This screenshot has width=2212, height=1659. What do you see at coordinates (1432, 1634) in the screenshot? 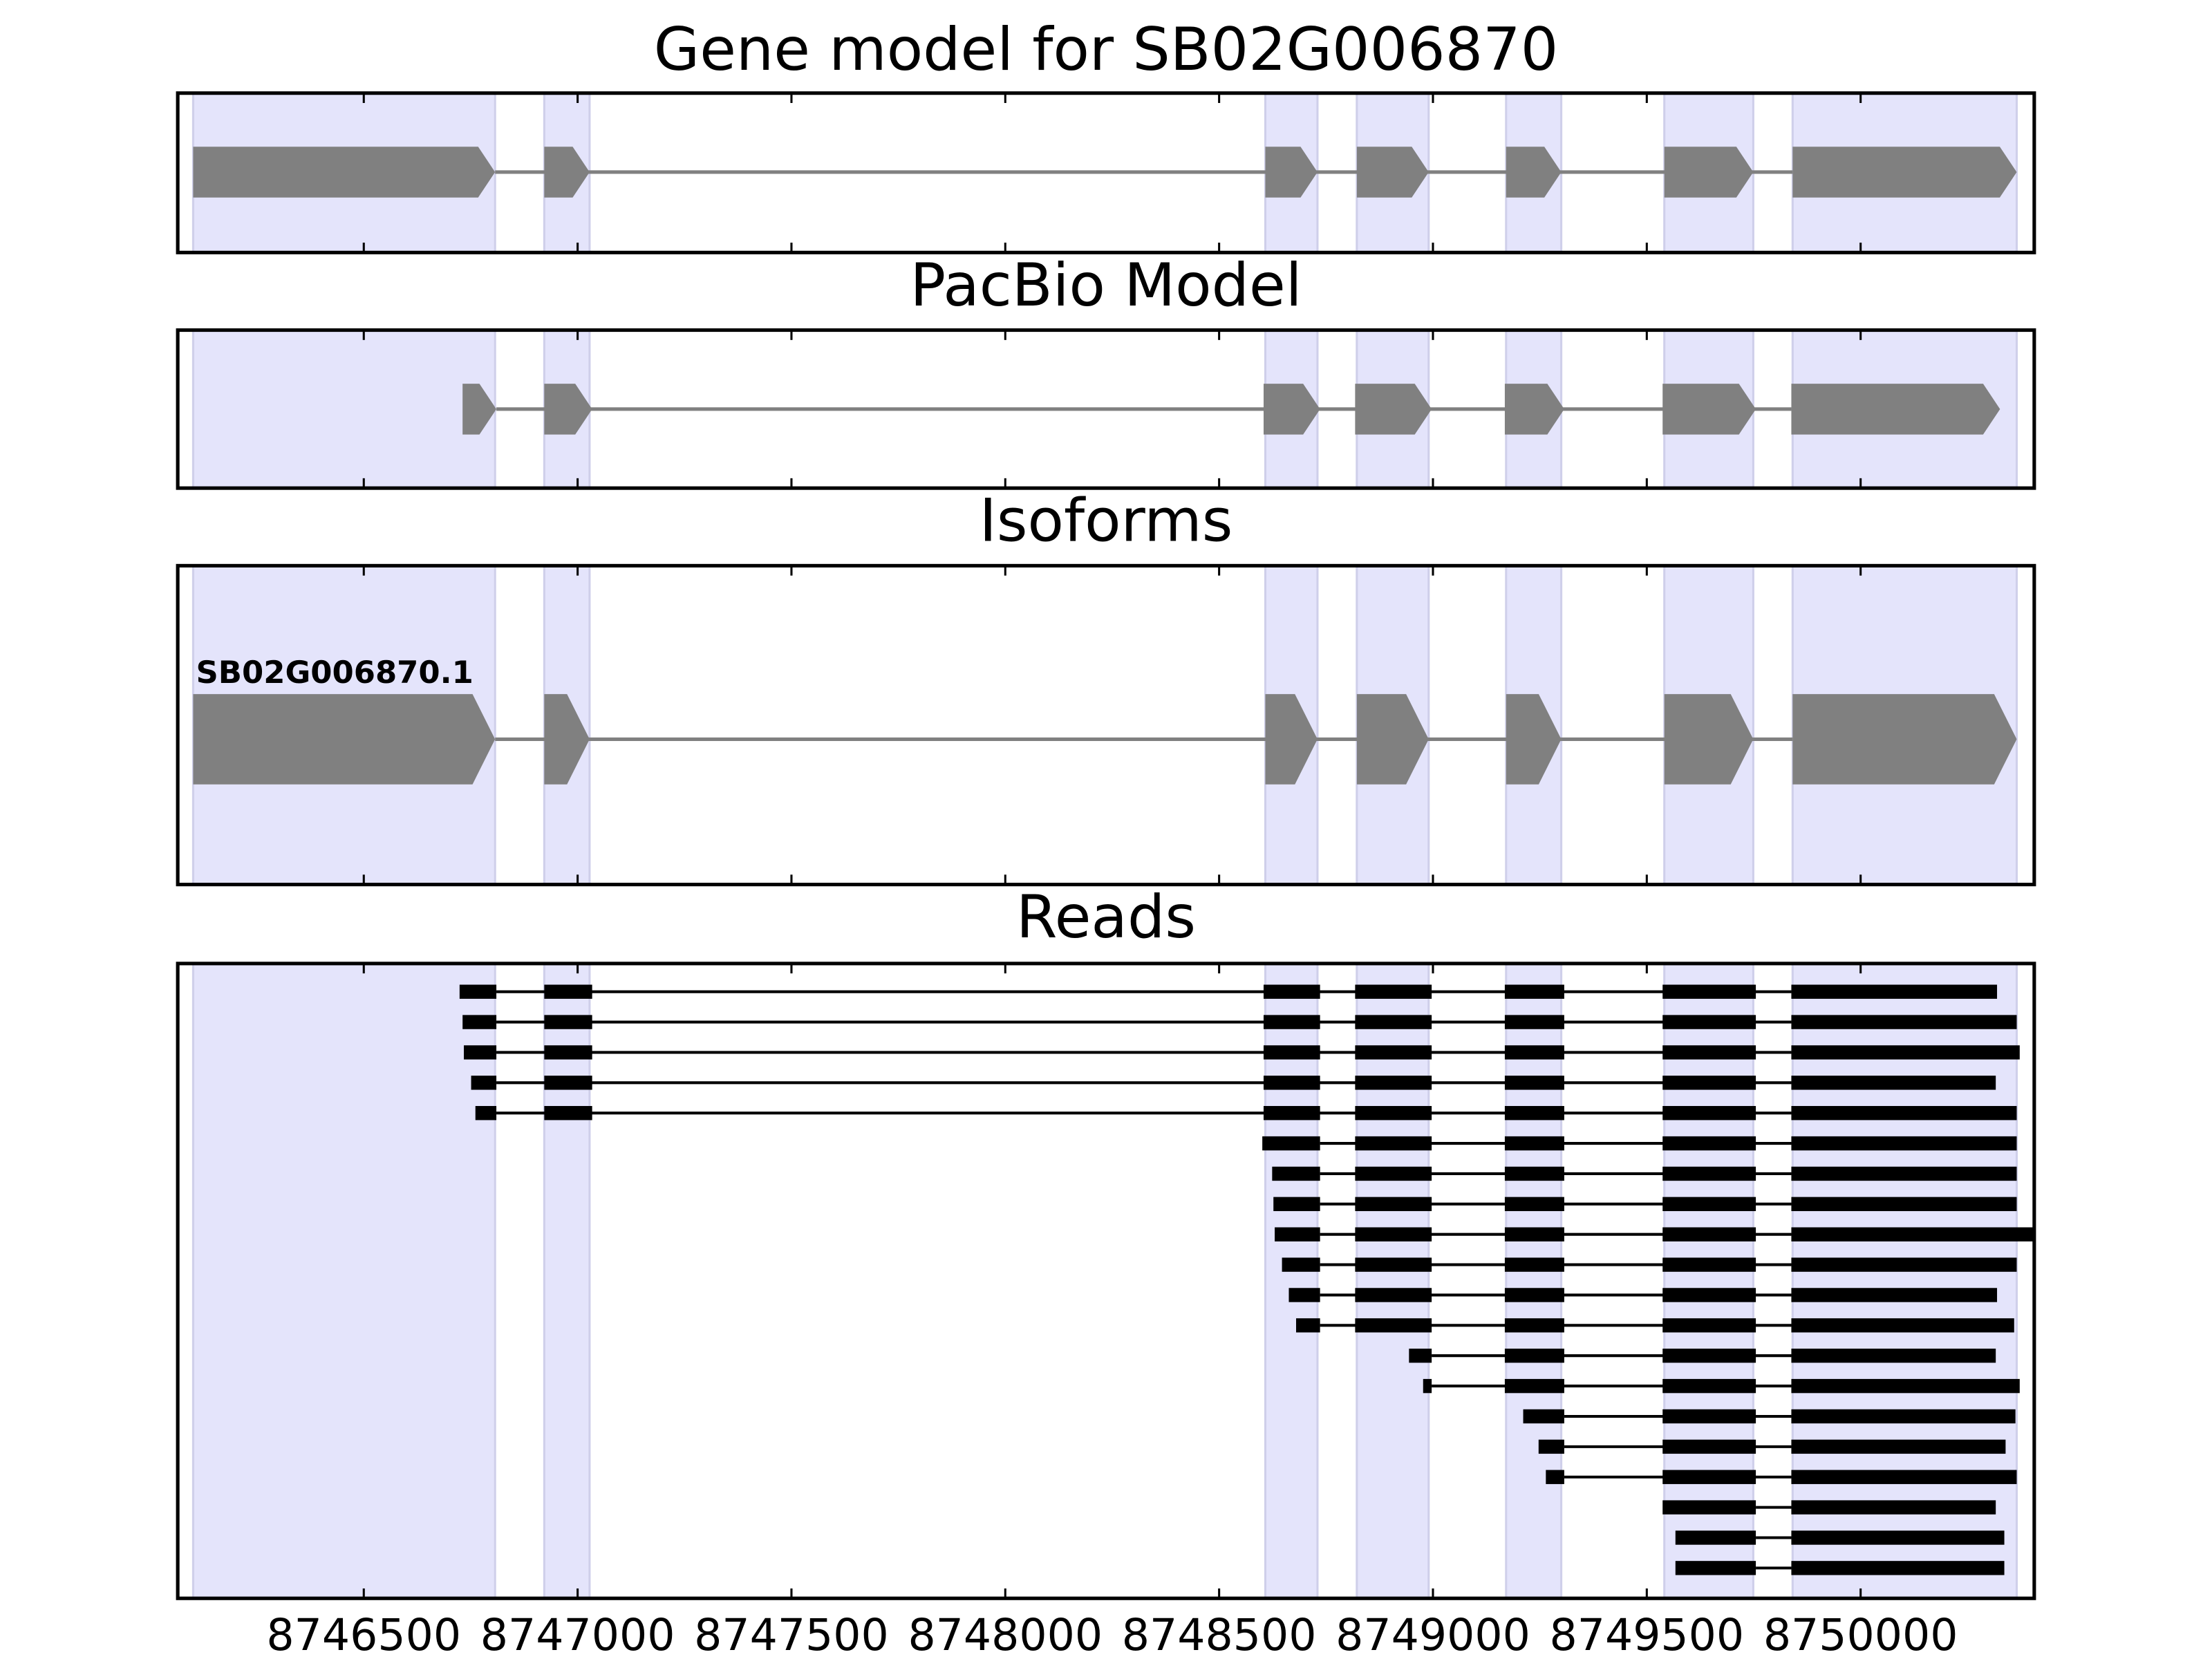
I see `x-tick-label: 8749000` at bounding box center [1432, 1634].